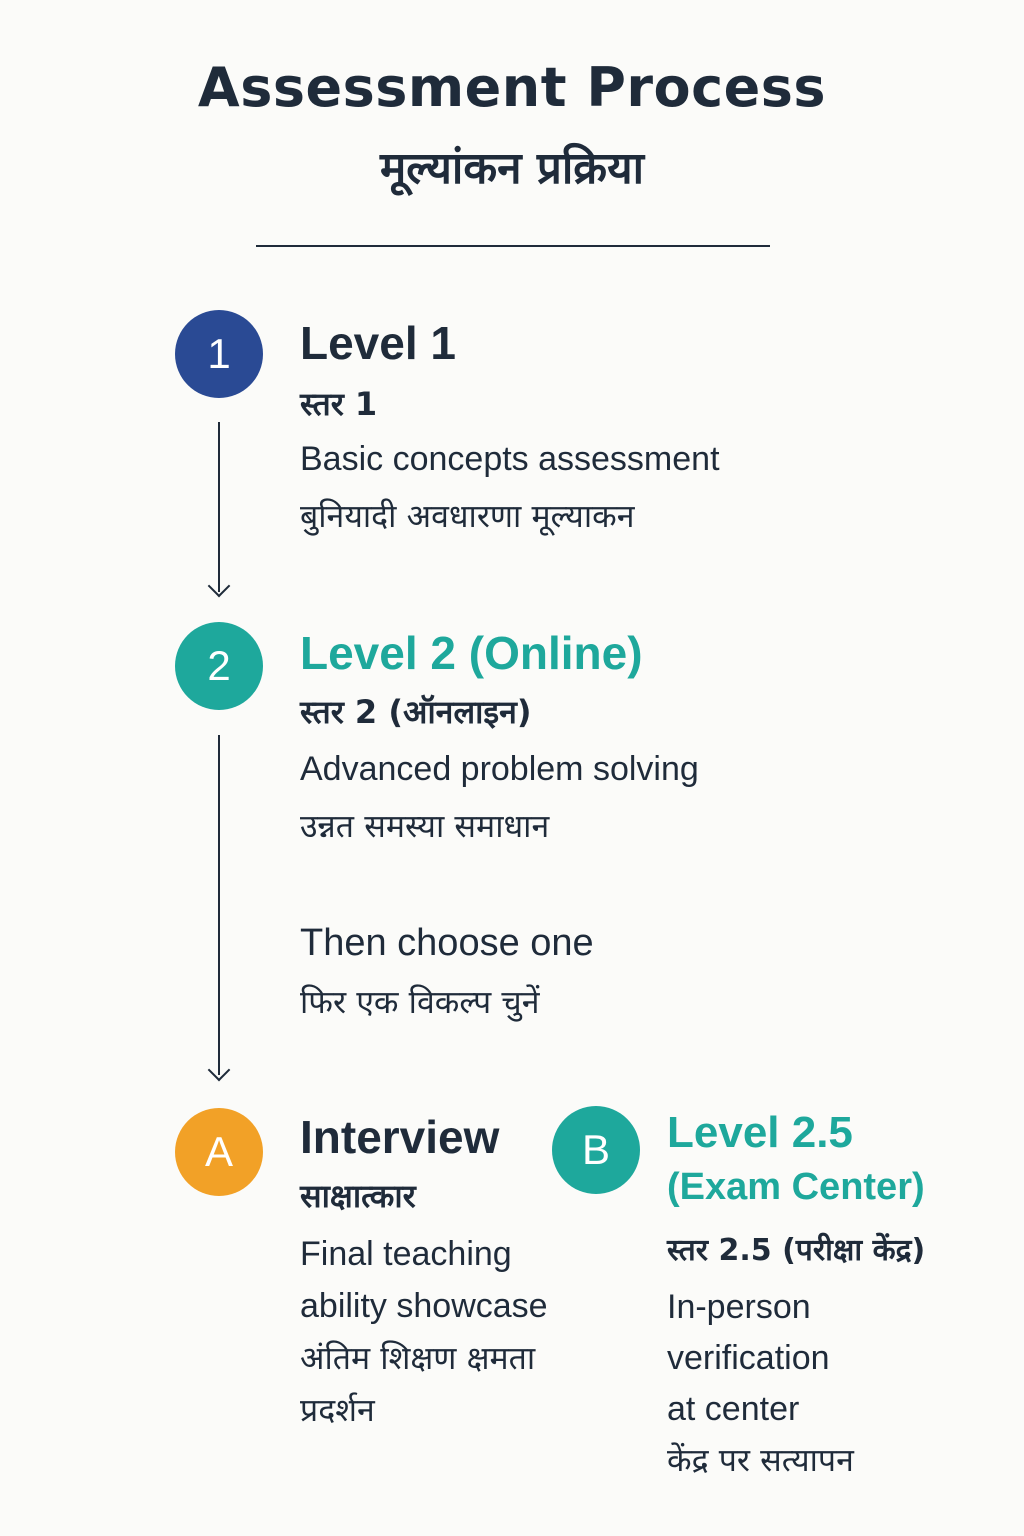 The height and width of the screenshot is (1536, 1024). Describe the element at coordinates (338, 403) in the screenshot. I see `step-1-title-hindi: स्तर 1` at that location.